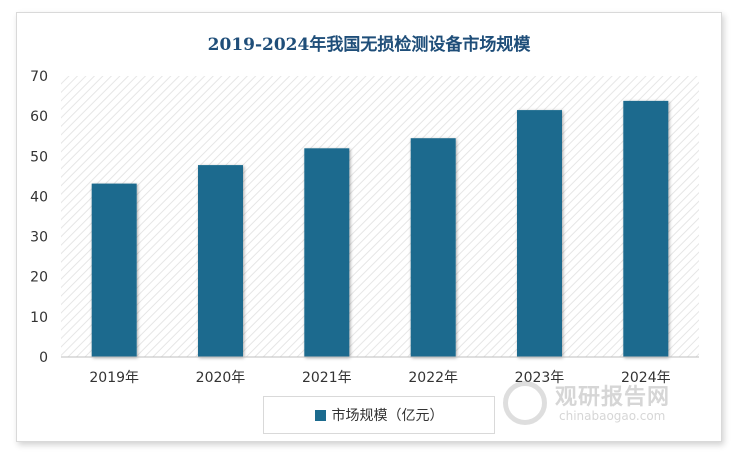  I want to click on watermark-site: chinabaogao.com, so click(612, 416).